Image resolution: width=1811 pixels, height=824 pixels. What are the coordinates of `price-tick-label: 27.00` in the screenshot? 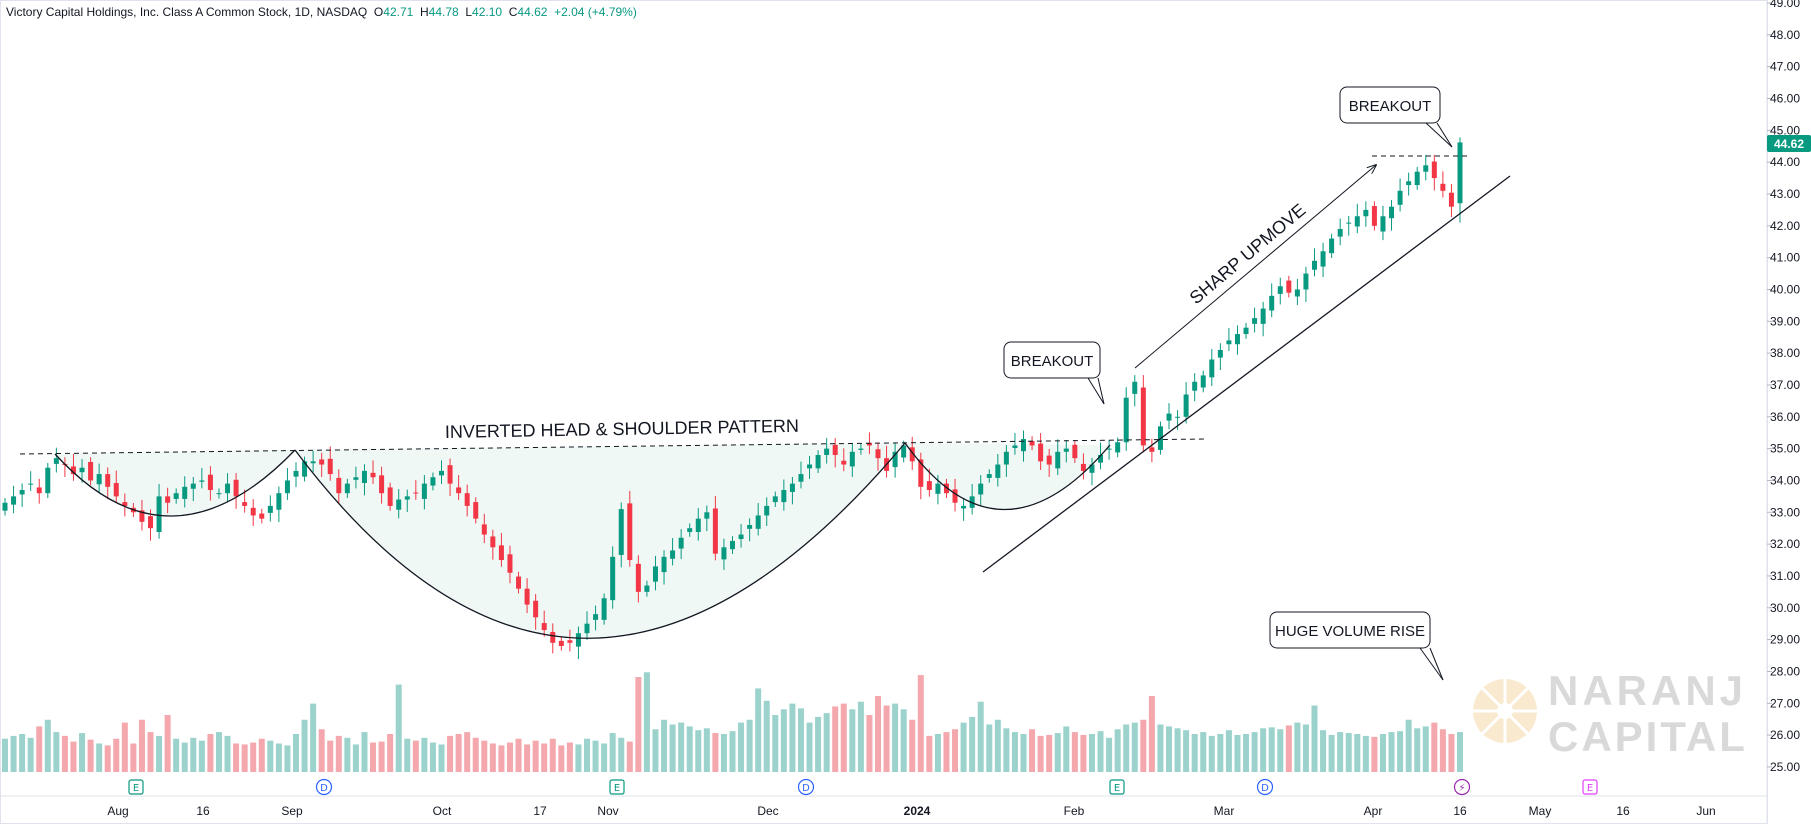 It's located at (1785, 703).